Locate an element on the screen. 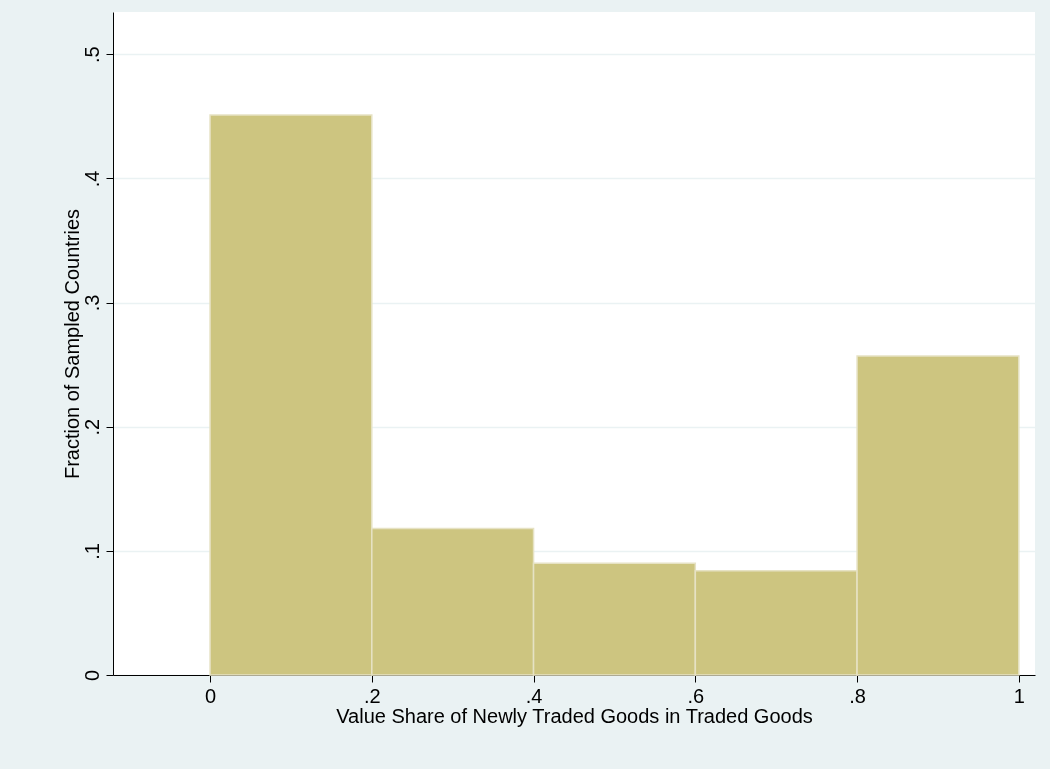  y-tick-label: .4 is located at coordinates (91, 179).